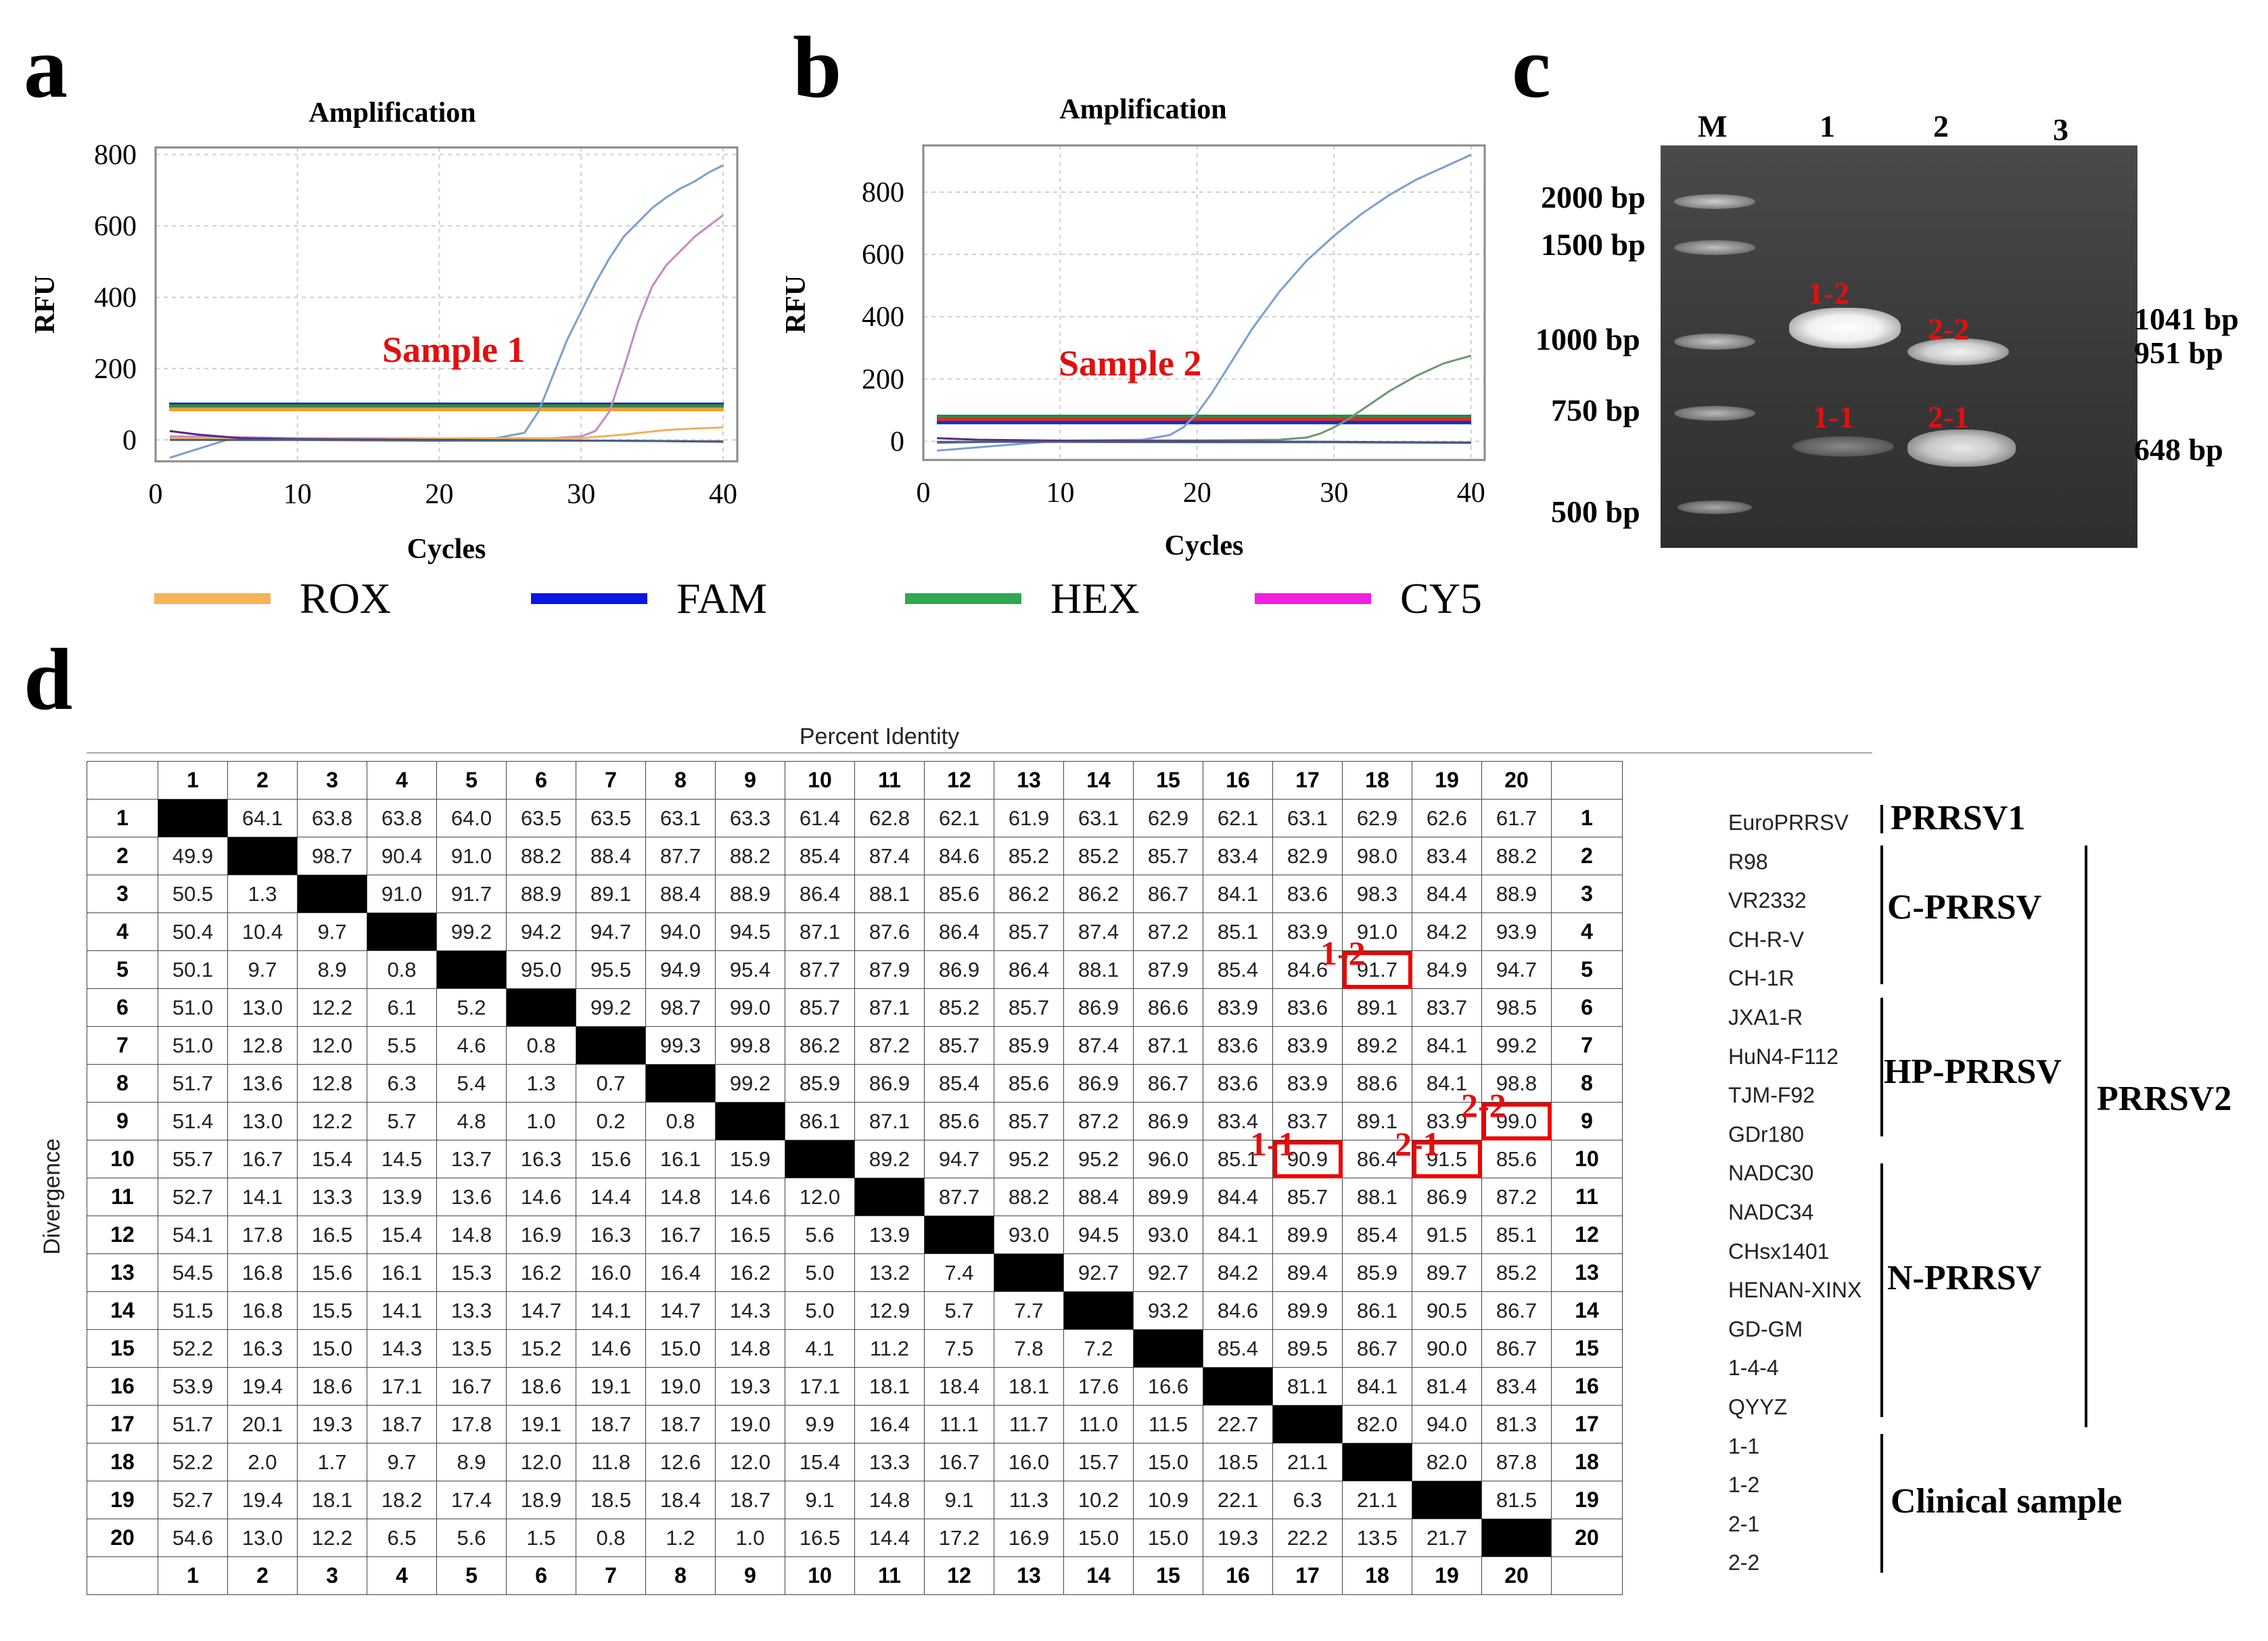 The image size is (2268, 1641). What do you see at coordinates (1098, 1424) in the screenshot?
I see `matrix-cell: 11.0` at bounding box center [1098, 1424].